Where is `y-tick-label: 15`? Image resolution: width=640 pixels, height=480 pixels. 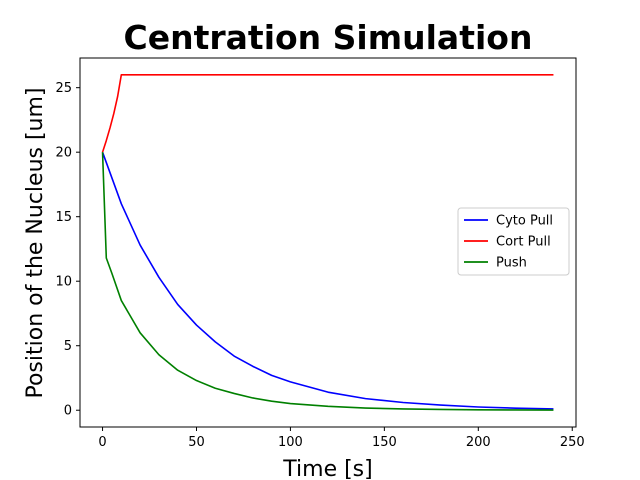 y-tick-label: 15 is located at coordinates (63, 217).